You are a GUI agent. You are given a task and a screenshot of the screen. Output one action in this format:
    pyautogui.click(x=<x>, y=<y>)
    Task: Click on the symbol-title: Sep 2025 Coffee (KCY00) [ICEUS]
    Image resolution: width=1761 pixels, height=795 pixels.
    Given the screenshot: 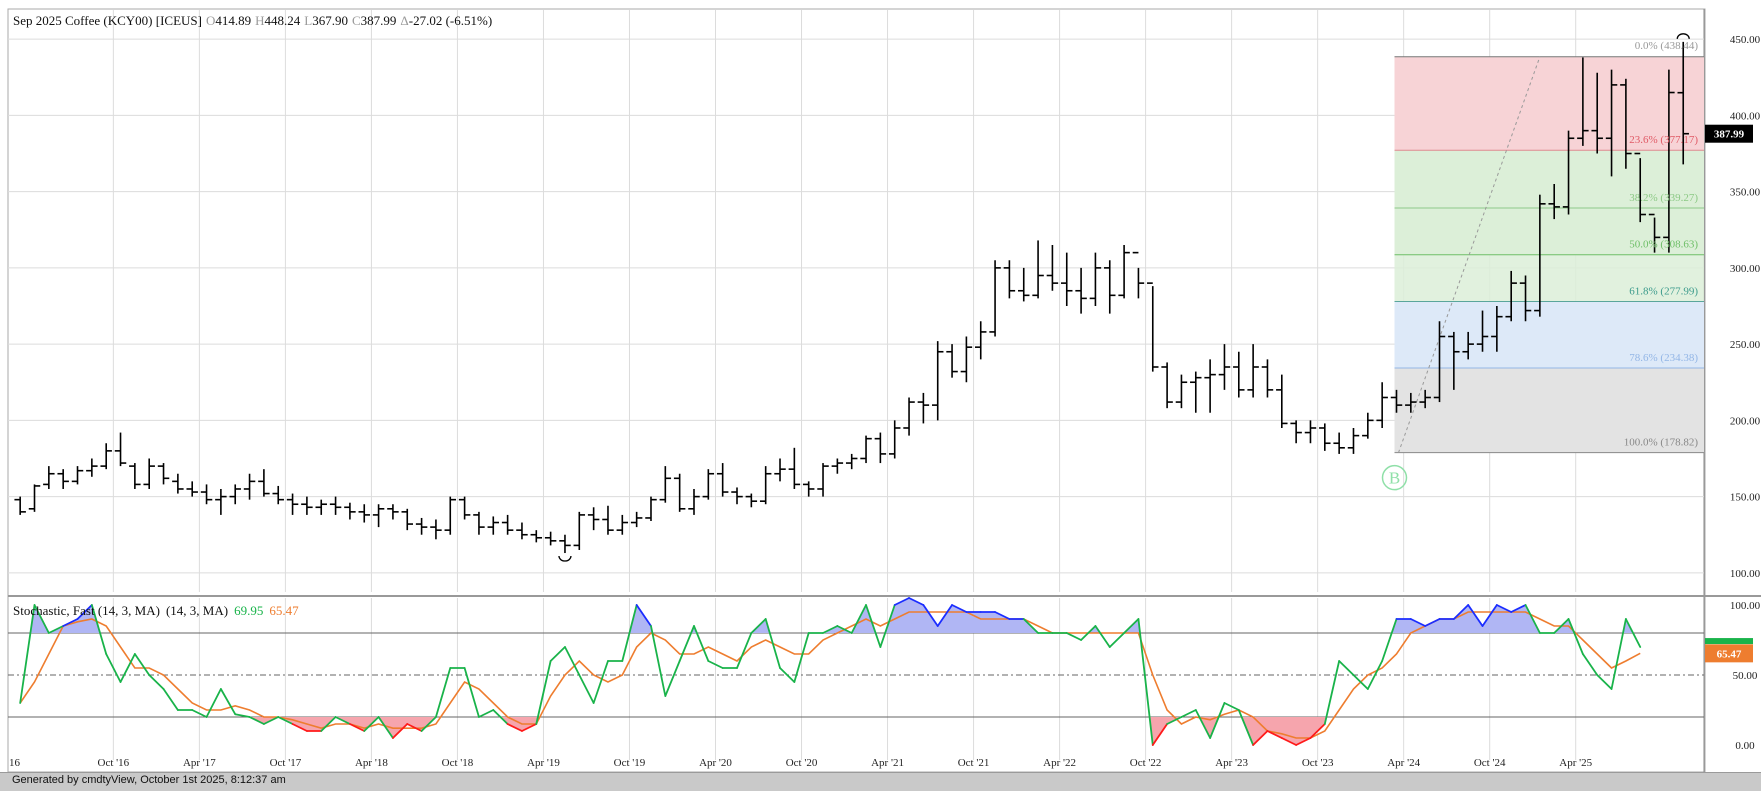 What is the action you would take?
    pyautogui.click(x=107, y=20)
    